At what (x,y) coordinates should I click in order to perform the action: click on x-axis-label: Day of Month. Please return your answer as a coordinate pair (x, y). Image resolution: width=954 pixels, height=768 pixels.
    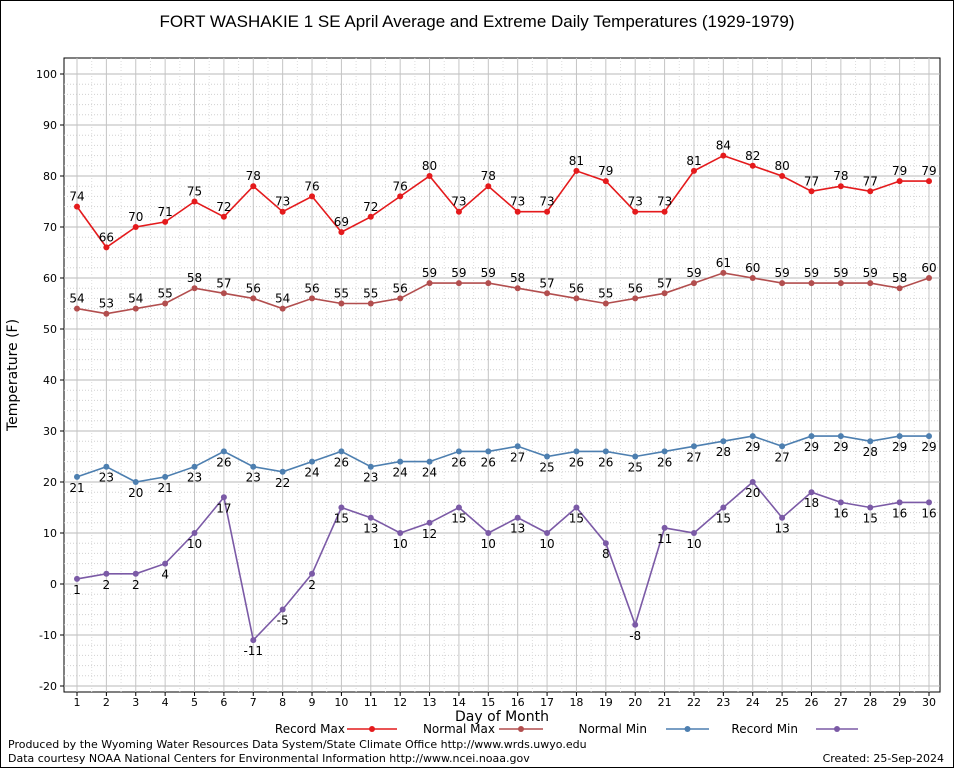
    Looking at the image, I should click on (502, 717).